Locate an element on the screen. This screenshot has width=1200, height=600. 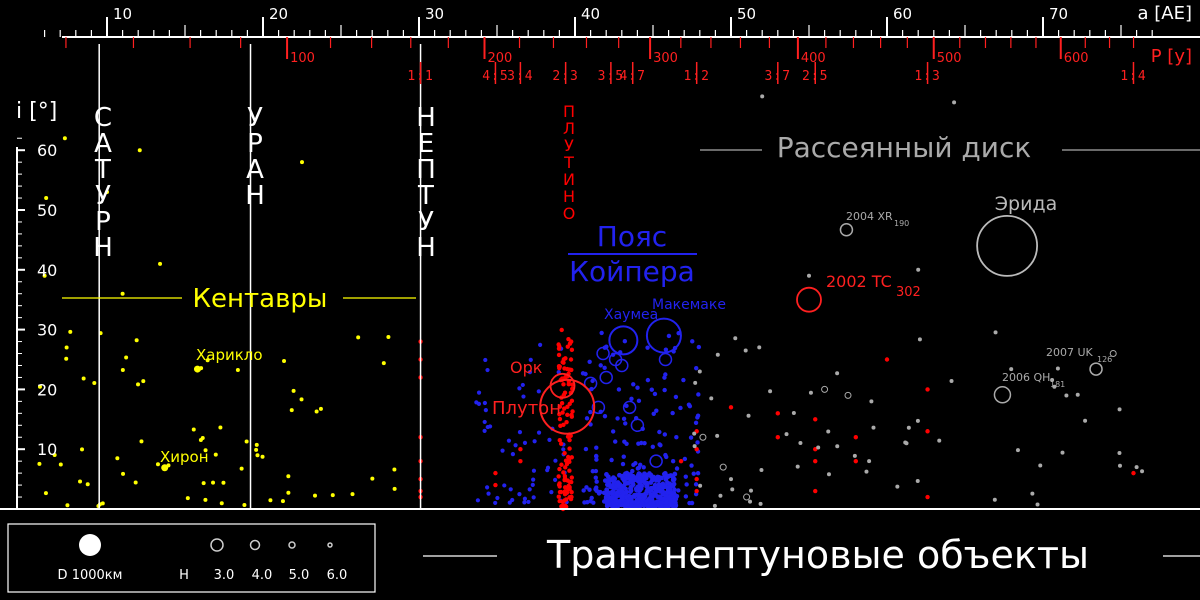
x-axis-label: a [АЕ] is located at coordinates (1165, 13).